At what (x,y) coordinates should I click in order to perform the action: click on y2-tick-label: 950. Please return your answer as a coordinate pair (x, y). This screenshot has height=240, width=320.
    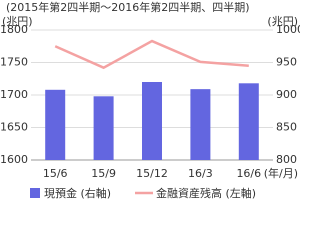
    Looking at the image, I should click on (286, 62).